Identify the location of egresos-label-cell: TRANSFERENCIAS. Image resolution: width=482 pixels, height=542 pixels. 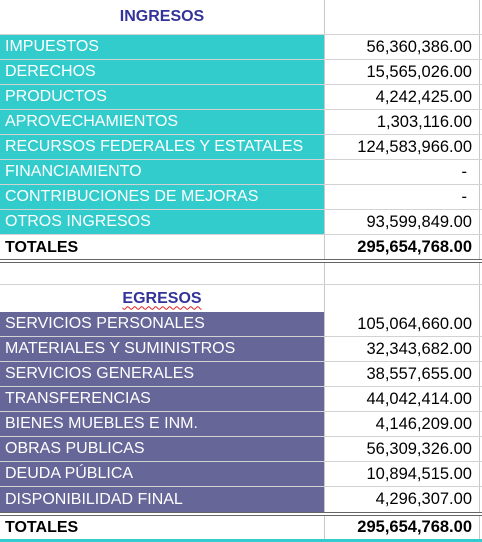
(162, 399).